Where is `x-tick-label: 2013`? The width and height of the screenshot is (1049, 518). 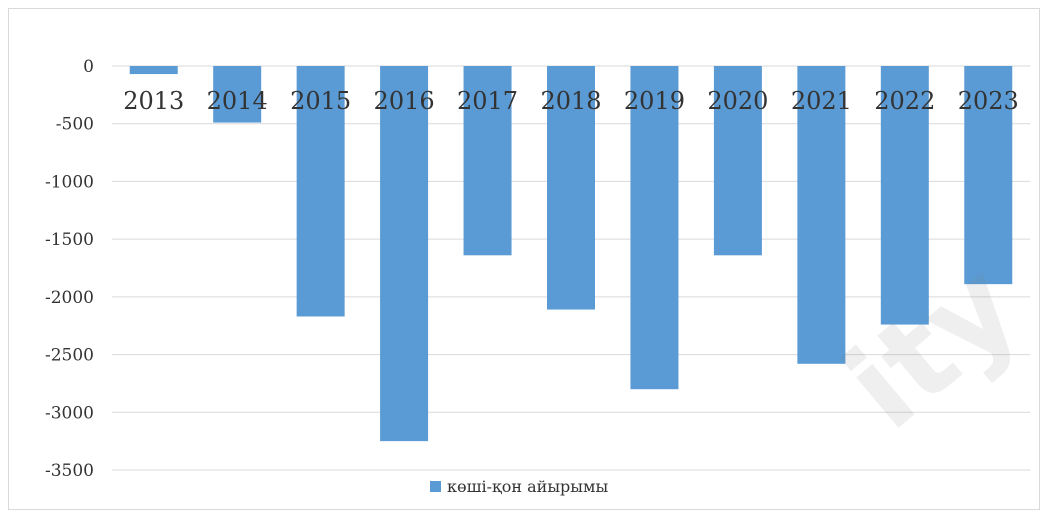
x-tick-label: 2013 is located at coordinates (153, 101).